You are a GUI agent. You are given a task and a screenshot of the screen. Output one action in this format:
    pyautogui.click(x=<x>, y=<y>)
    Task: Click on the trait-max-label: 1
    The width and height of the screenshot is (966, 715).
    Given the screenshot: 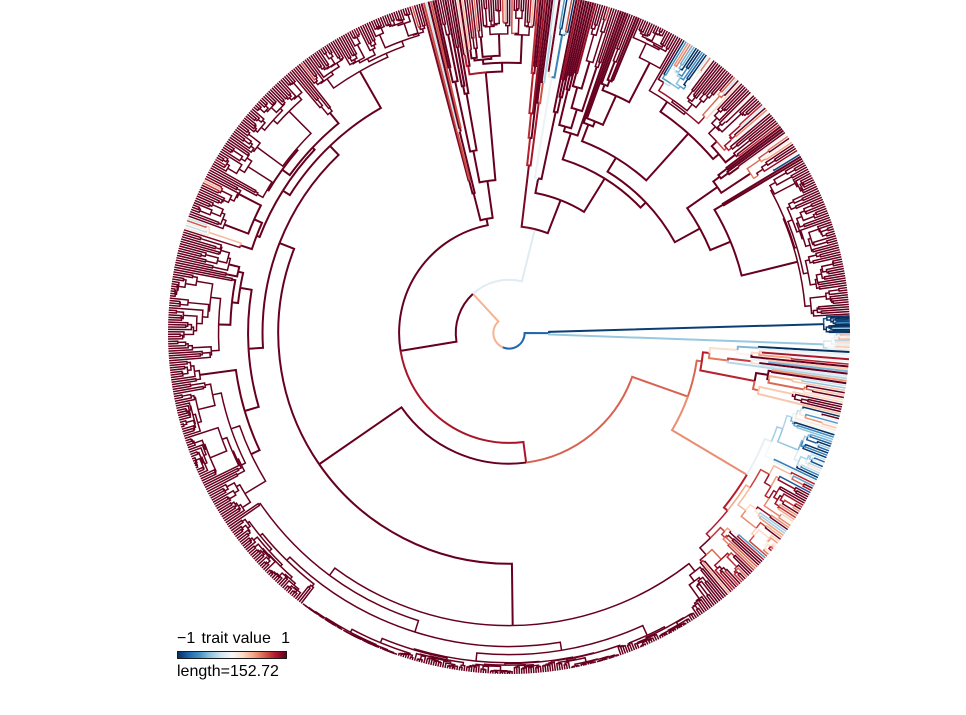 What is the action you would take?
    pyautogui.click(x=285, y=638)
    